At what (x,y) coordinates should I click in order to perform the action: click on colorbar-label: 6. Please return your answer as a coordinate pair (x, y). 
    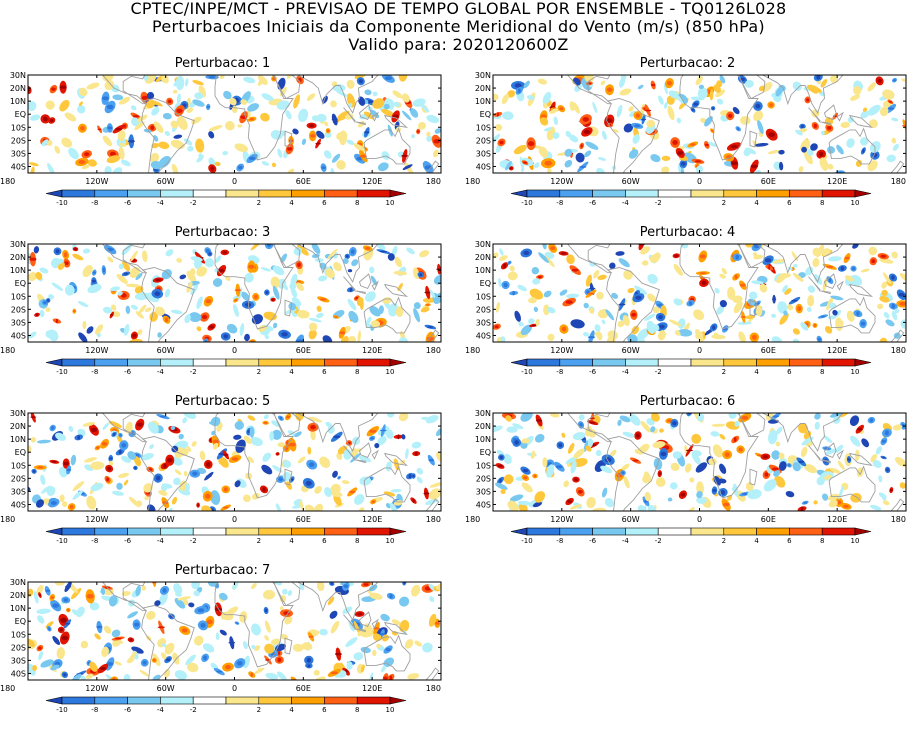
    Looking at the image, I should click on (789, 541).